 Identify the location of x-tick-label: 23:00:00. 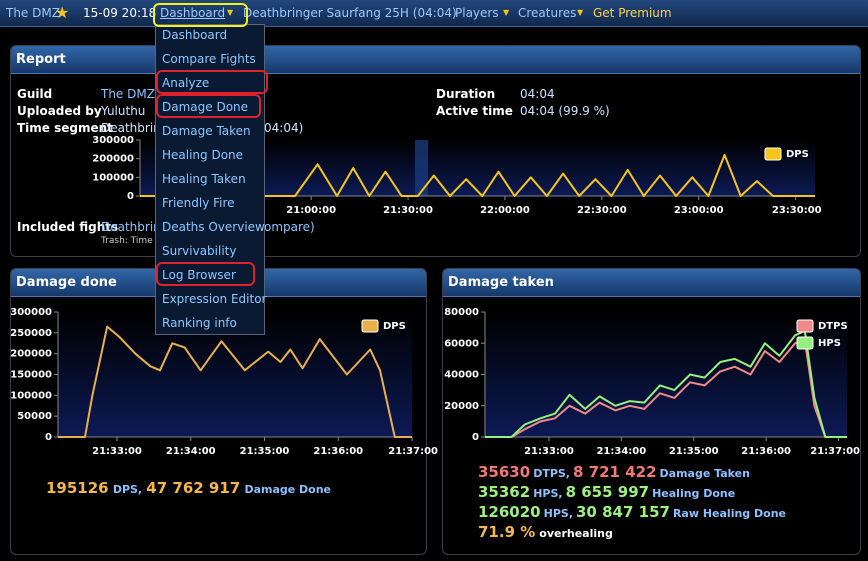
(699, 210).